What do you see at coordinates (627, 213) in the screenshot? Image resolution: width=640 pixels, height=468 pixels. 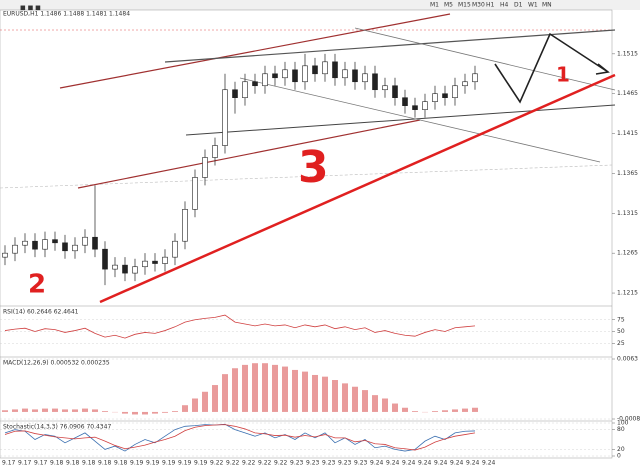 I see `y-tick-label: 1.1315` at bounding box center [627, 213].